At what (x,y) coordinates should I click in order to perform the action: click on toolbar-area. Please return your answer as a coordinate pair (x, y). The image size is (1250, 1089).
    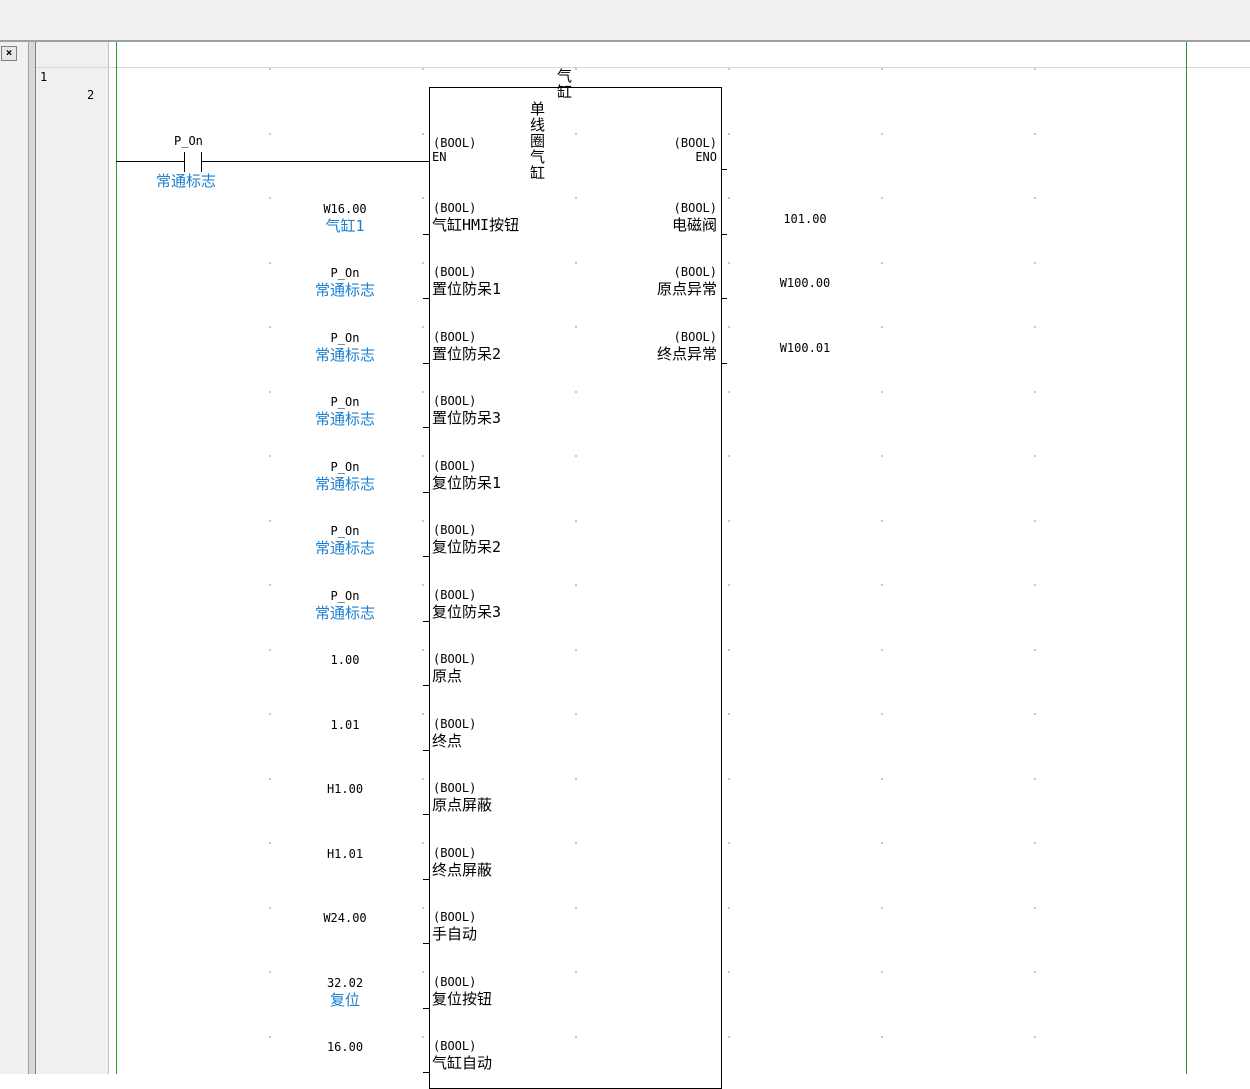
    Looking at the image, I should click on (625, 21).